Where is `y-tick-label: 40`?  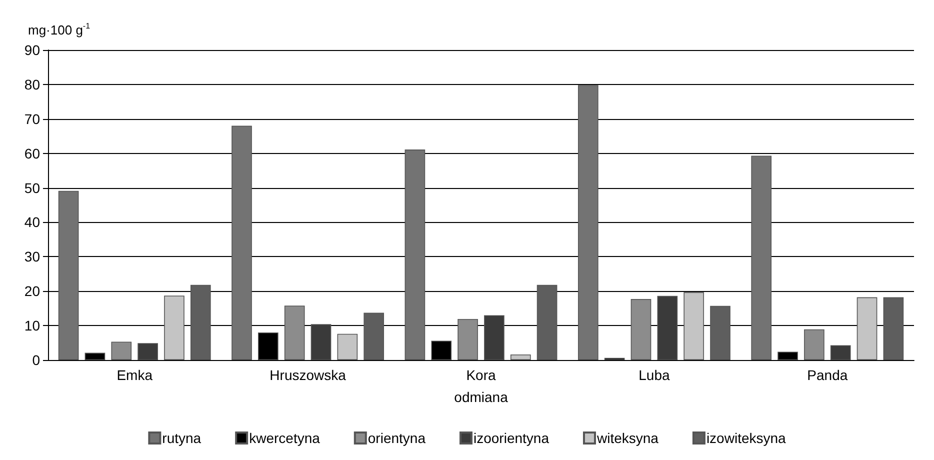
y-tick-label: 40 is located at coordinates (32, 222).